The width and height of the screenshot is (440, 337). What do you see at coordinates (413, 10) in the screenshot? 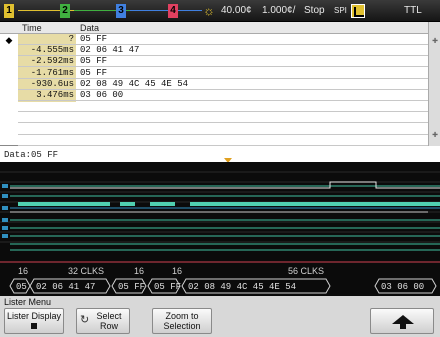
I see `logic-level: TTL` at bounding box center [413, 10].